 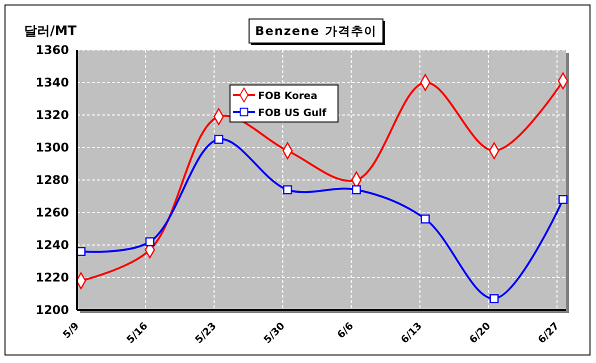 I want to click on y-tick-label: 1300, so click(x=52, y=147).